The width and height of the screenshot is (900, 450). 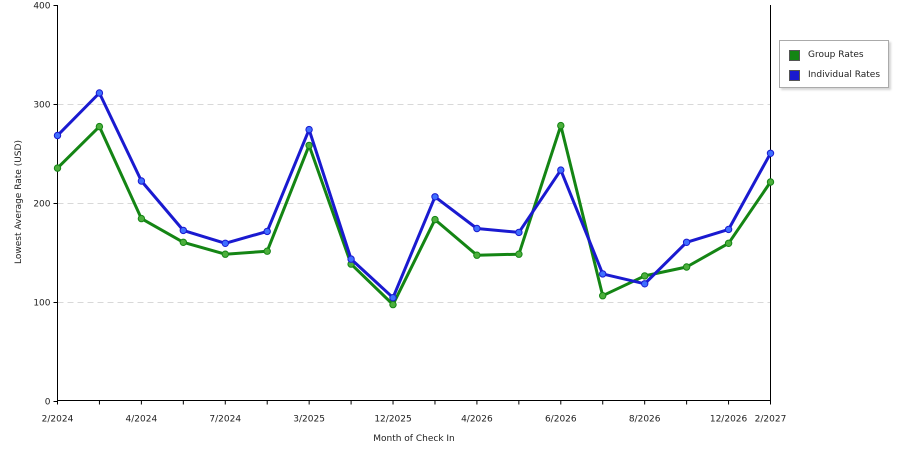 What do you see at coordinates (41, 304) in the screenshot?
I see `y-tick-label: 100` at bounding box center [41, 304].